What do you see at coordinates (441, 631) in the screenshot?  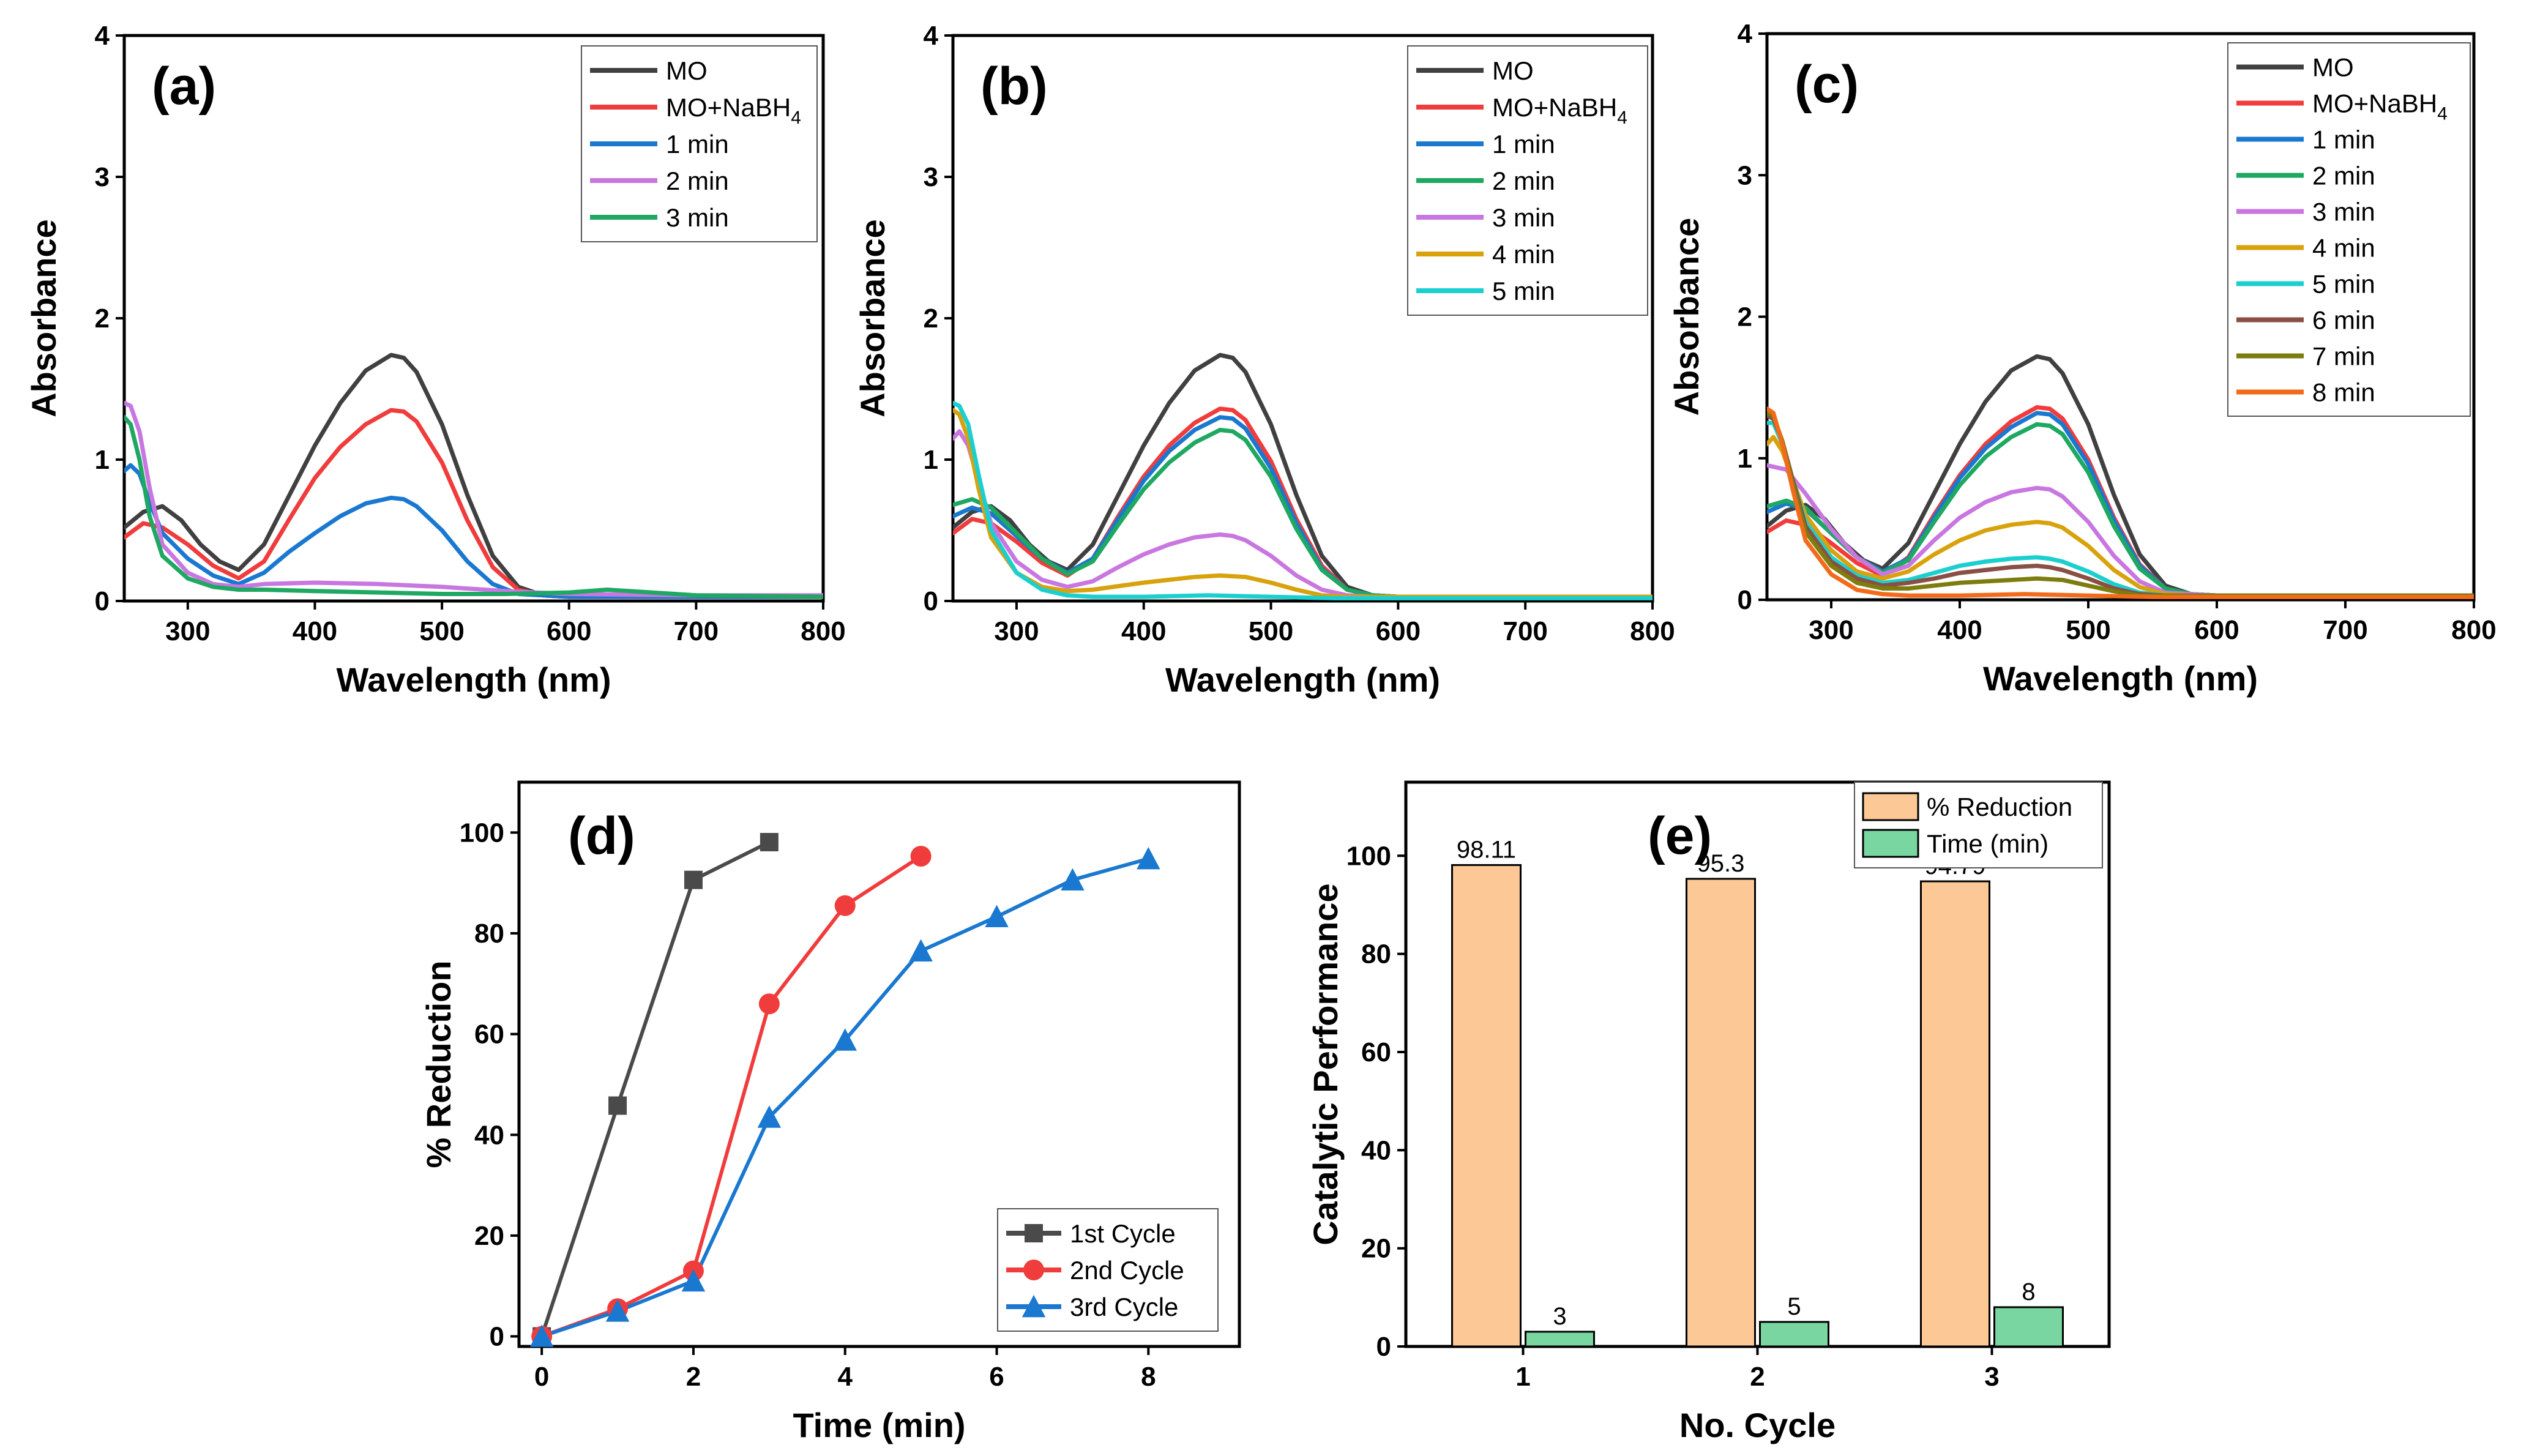 I see `x-tick-label: 500` at bounding box center [441, 631].